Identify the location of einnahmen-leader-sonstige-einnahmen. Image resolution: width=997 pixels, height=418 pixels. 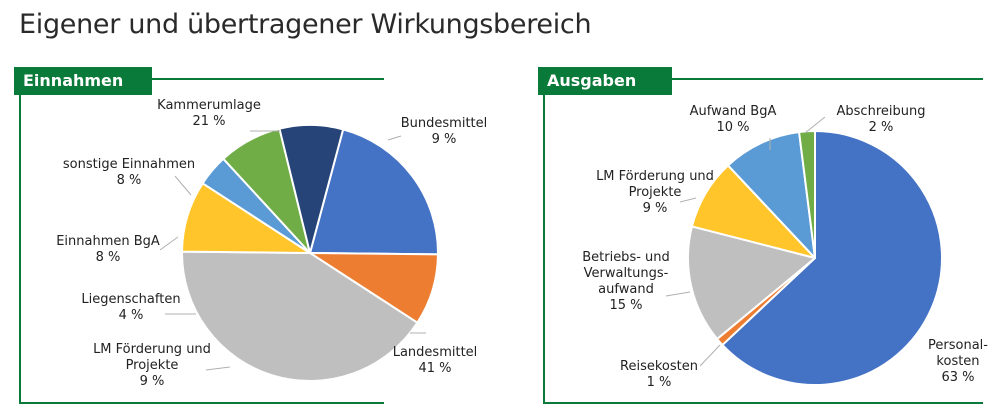
(183, 185).